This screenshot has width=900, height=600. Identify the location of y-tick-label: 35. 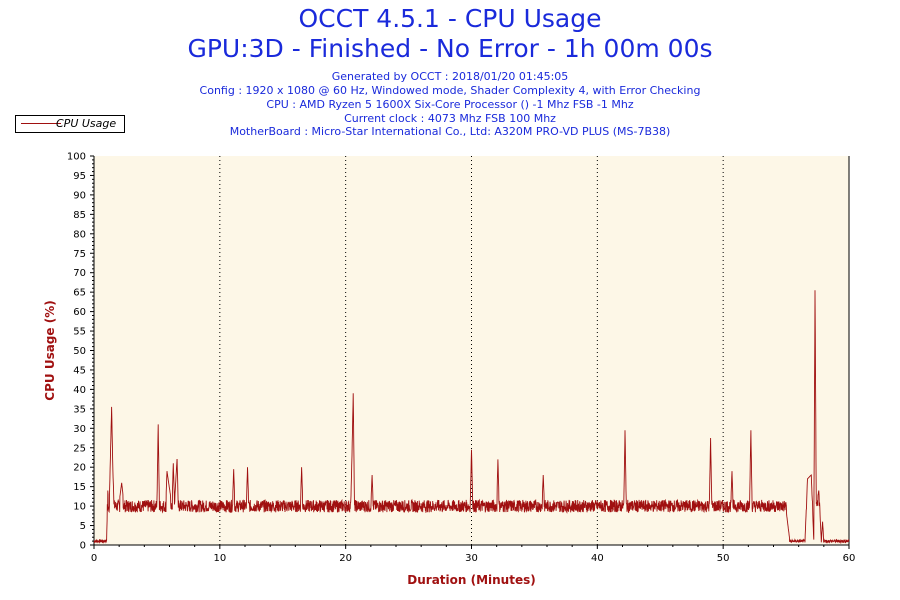
(79, 409).